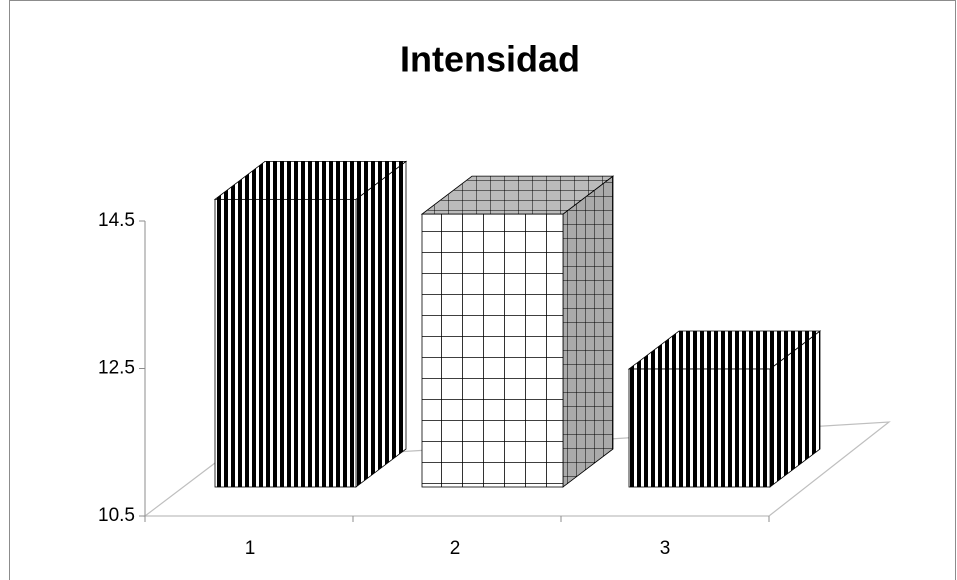 Image resolution: width=957 pixels, height=580 pixels. I want to click on y-tick-label: 14.5, so click(116, 220).